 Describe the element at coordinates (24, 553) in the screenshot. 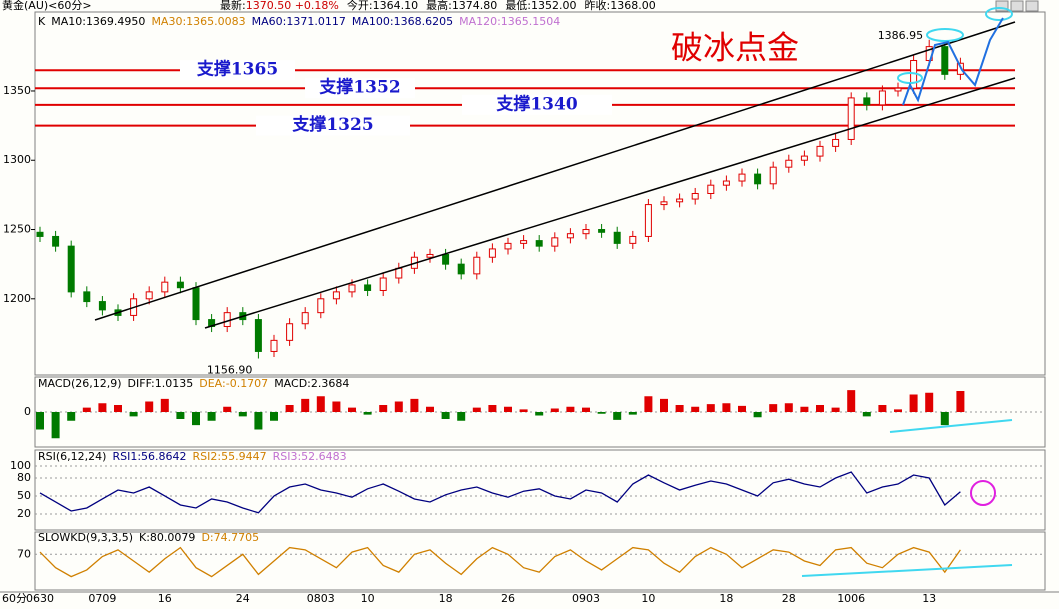

I see `y-tick-label: 70` at that location.